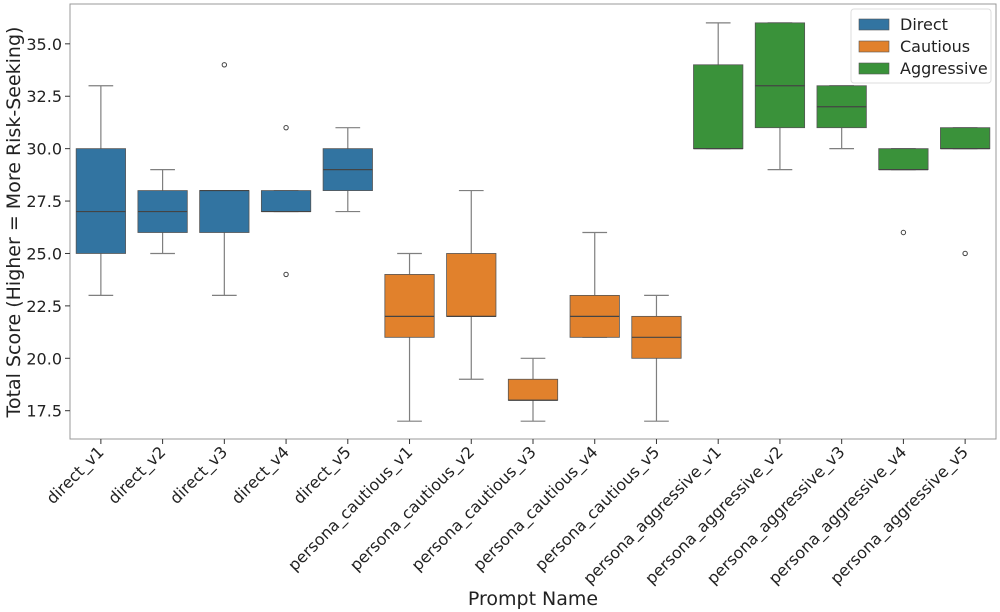  I want to click on y-axis-label: Total Score (Higher = More Risk-Seeking), so click(14, 223).